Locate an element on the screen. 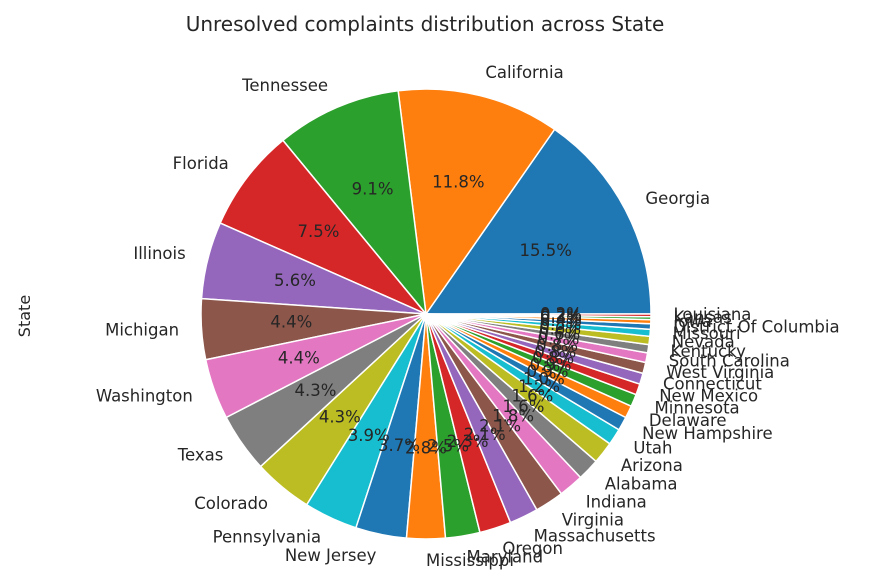 This screenshot has height=588, width=872. label-florida: Florida is located at coordinates (201, 163).